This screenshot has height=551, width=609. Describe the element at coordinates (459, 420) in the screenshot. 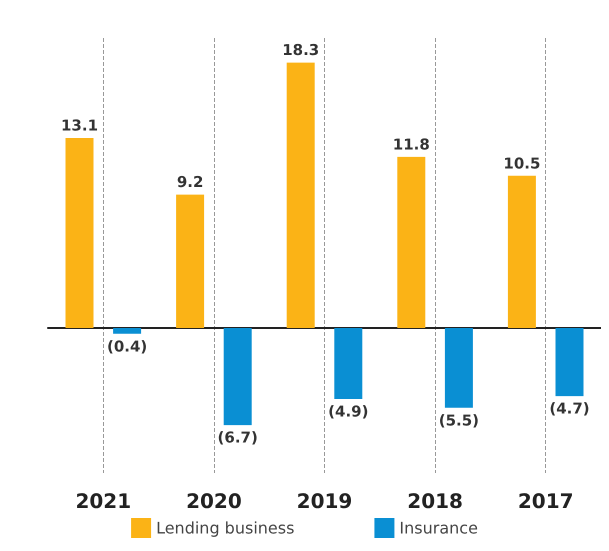

I see `data-label: (5.5)` at that location.